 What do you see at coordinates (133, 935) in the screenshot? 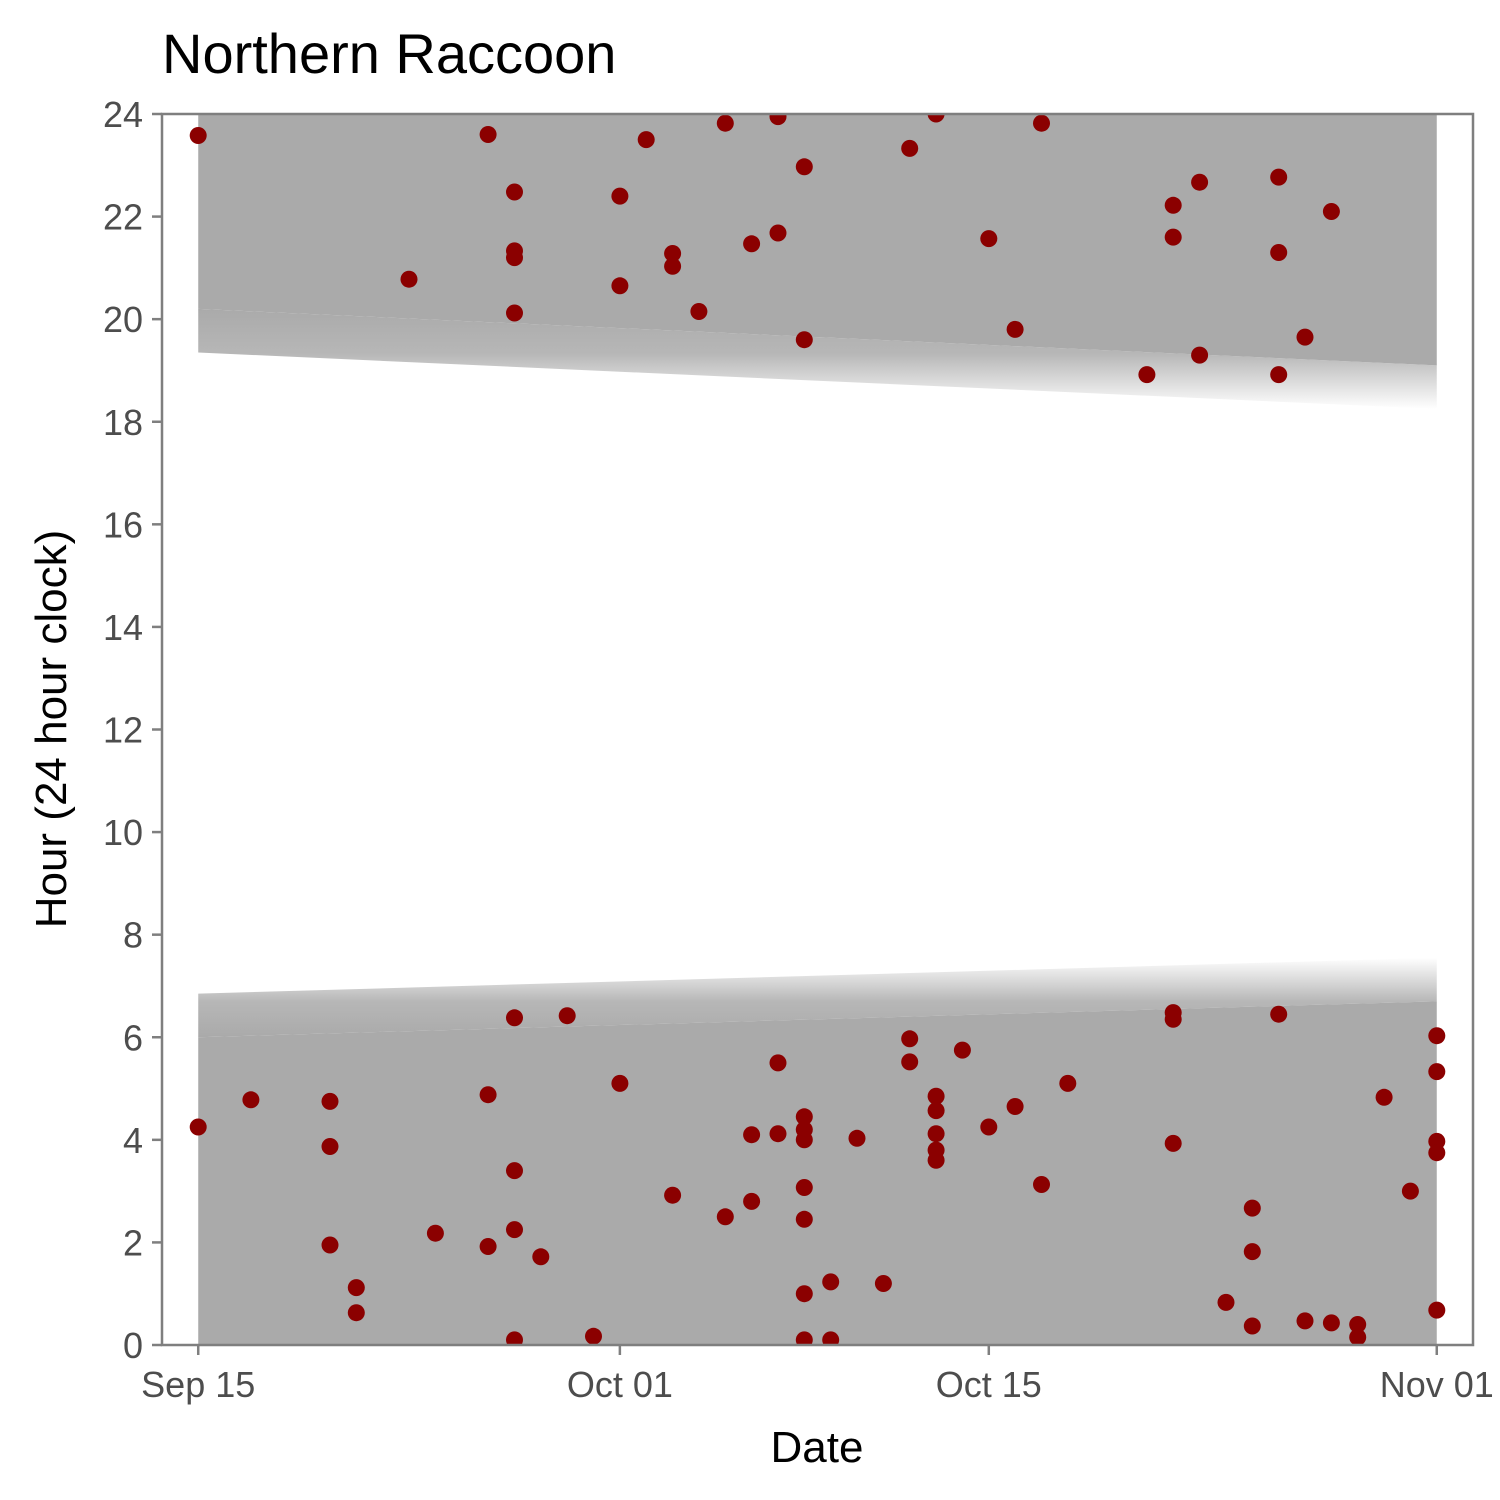
I see `y-tick-label: 8` at bounding box center [133, 935].